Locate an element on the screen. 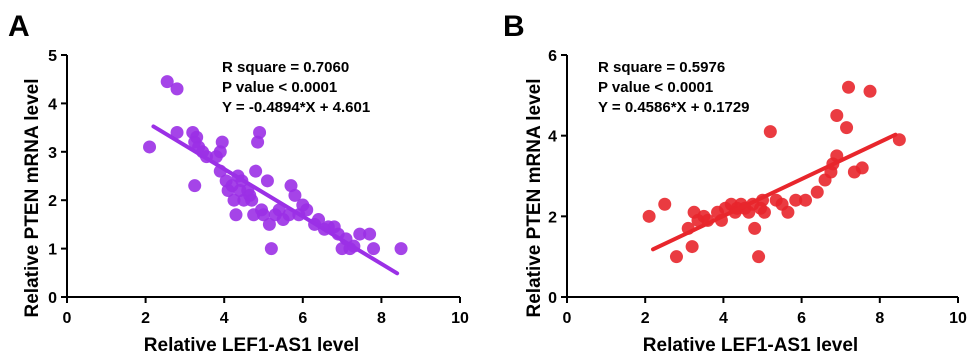 The width and height of the screenshot is (971, 363). y-tick-label: 1 is located at coordinates (52, 250).